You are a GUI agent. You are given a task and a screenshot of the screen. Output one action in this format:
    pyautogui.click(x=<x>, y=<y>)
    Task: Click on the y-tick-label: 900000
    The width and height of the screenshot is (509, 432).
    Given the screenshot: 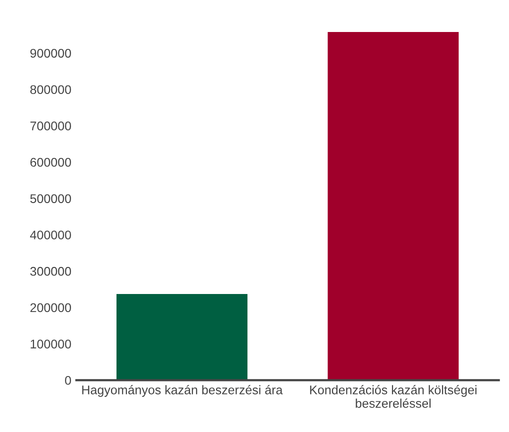 What is the action you would take?
    pyautogui.click(x=51, y=53)
    